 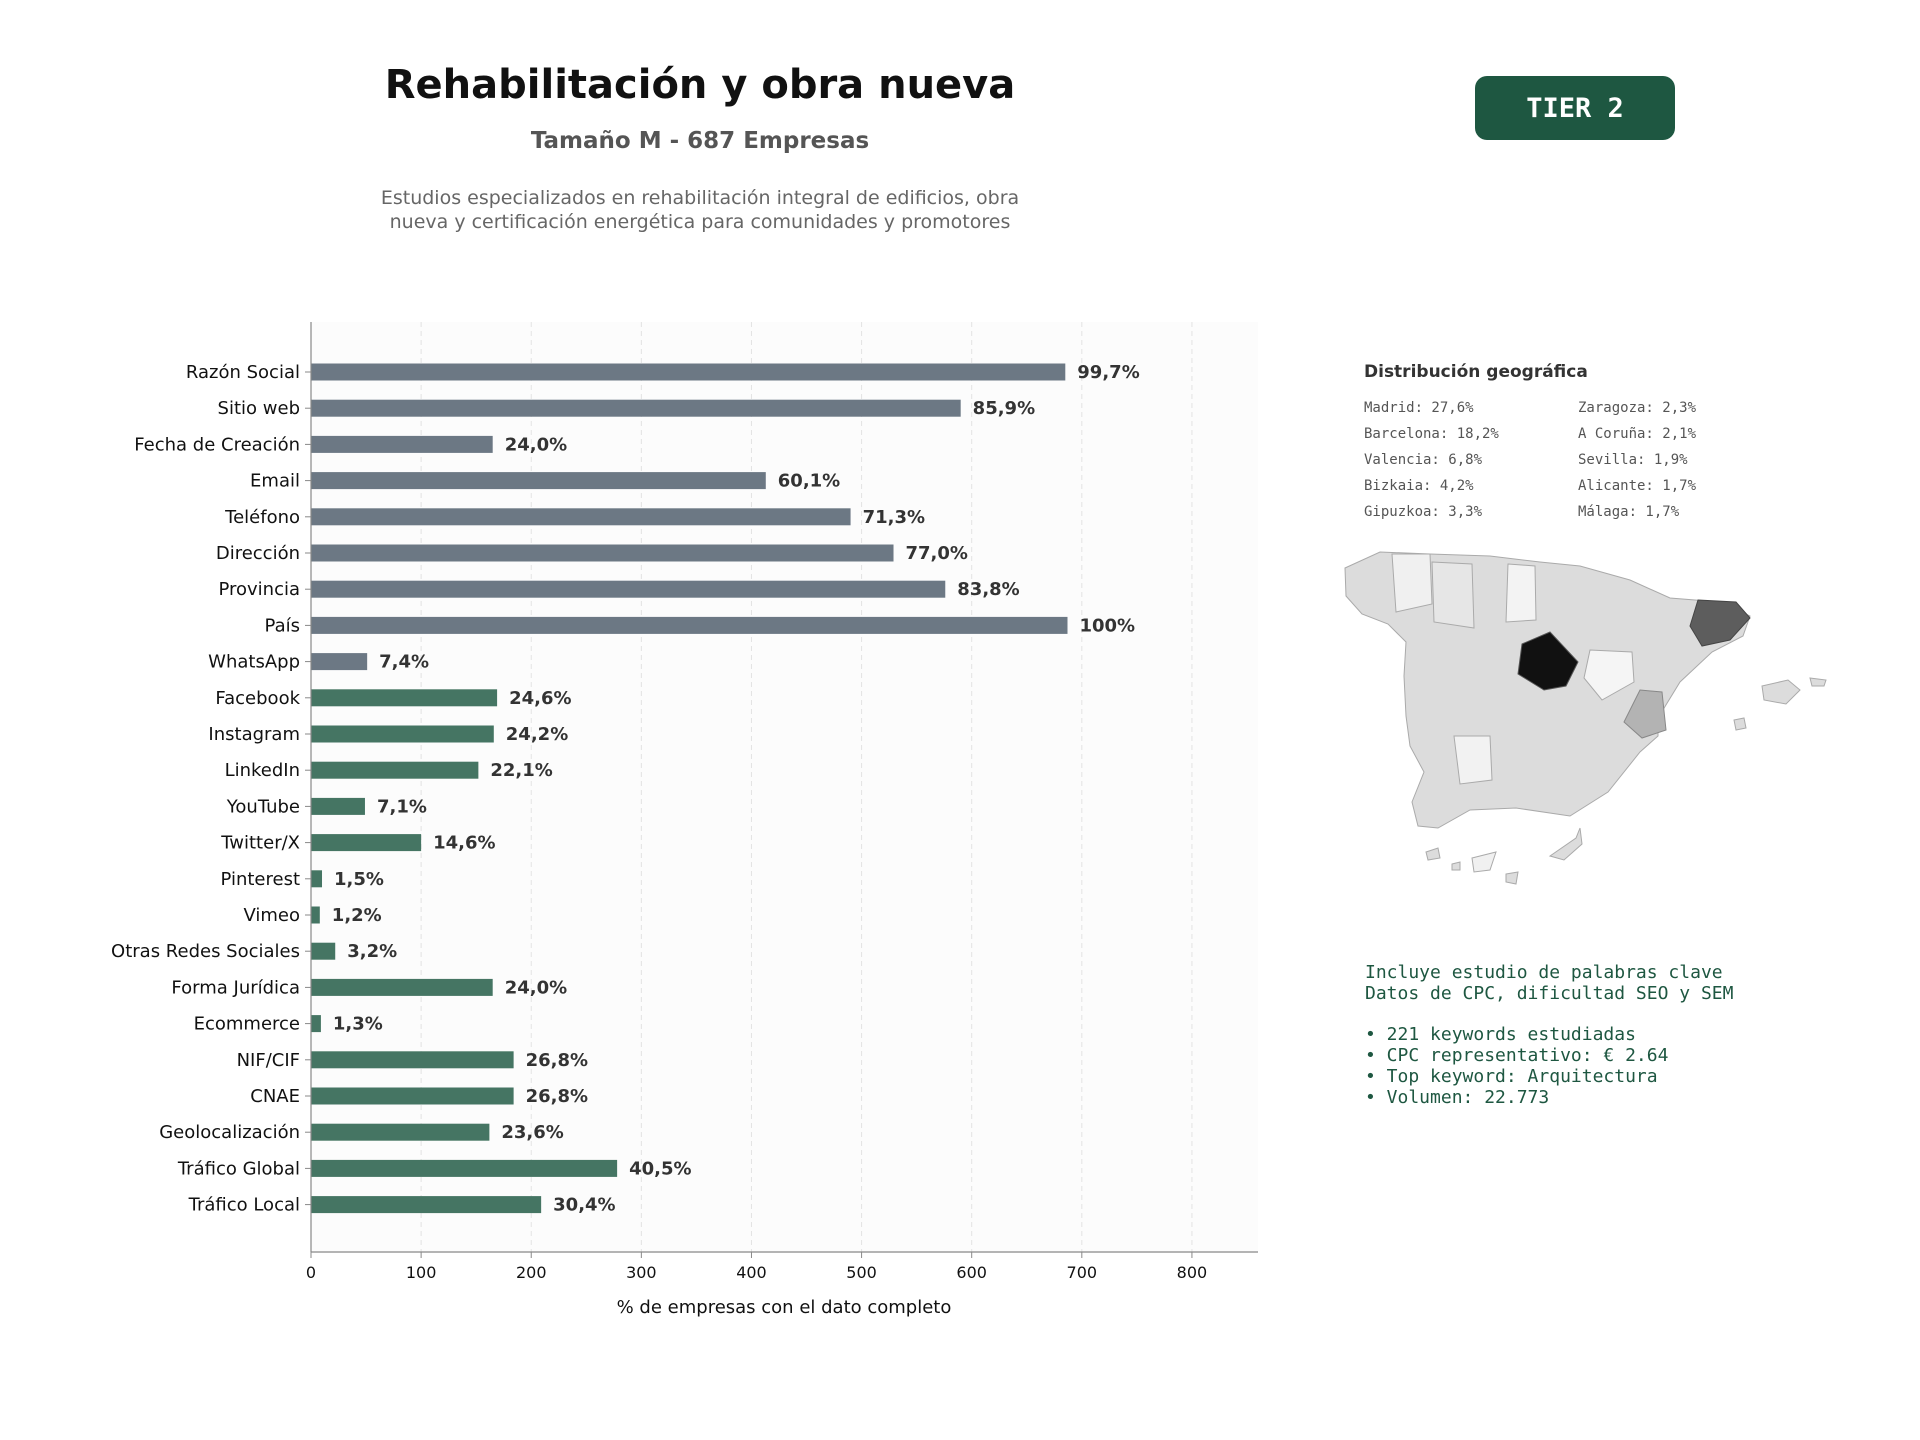 What do you see at coordinates (243, 372) in the screenshot?
I see `category-label: Razón Social` at bounding box center [243, 372].